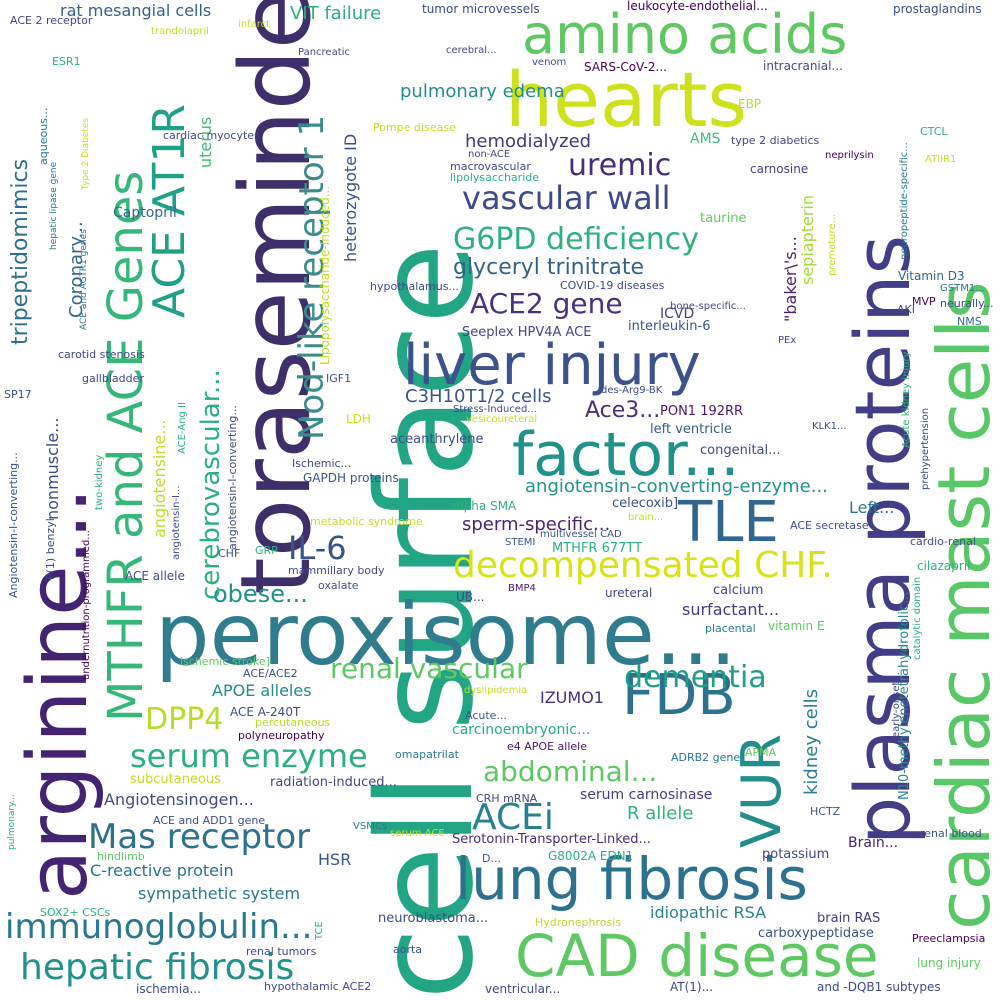  Describe the element at coordinates (336, 13) in the screenshot. I see `word: VIT failure` at that location.